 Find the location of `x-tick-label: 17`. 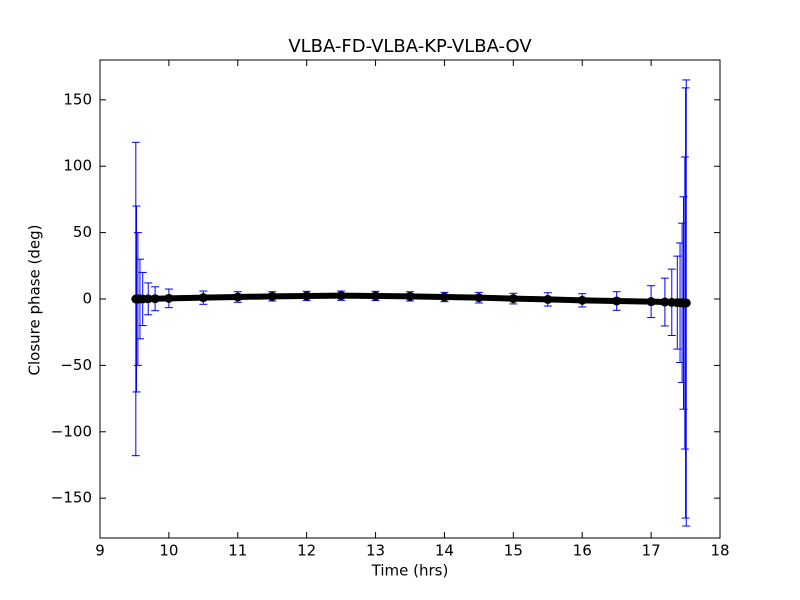

x-tick-label: 17 is located at coordinates (651, 551).